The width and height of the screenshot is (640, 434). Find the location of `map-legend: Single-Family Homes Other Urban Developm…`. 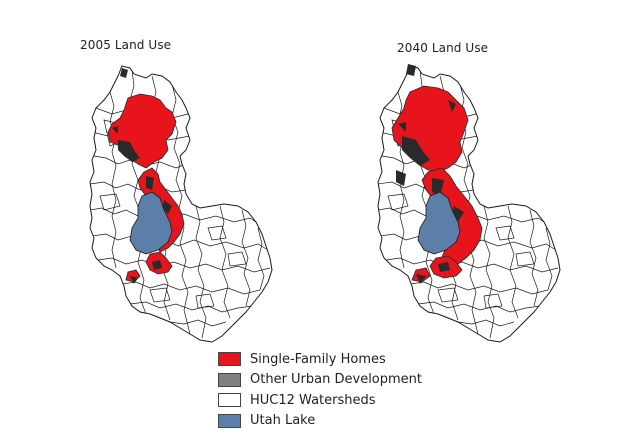

map-legend: Single-Family Homes Other Urban Developm… is located at coordinates (320, 390).